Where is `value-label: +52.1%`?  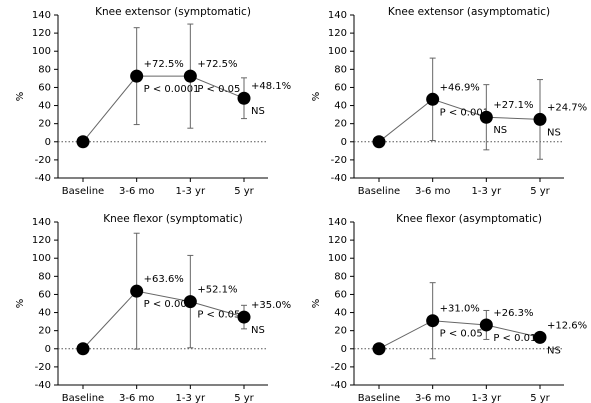 value-label: +52.1% is located at coordinates (217, 290).